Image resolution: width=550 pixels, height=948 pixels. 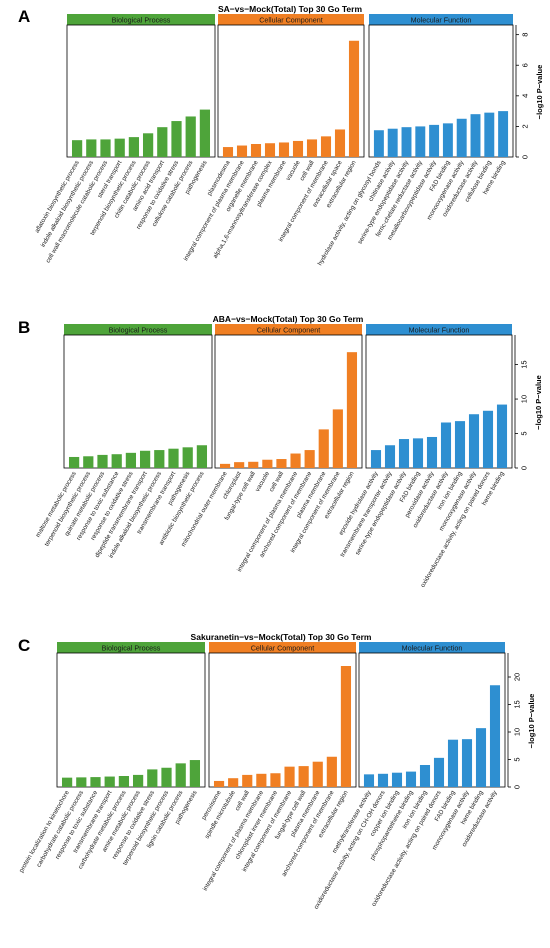 I want to click on panel-b-group-1-header-label: Cellular Component, so click(x=289, y=329).